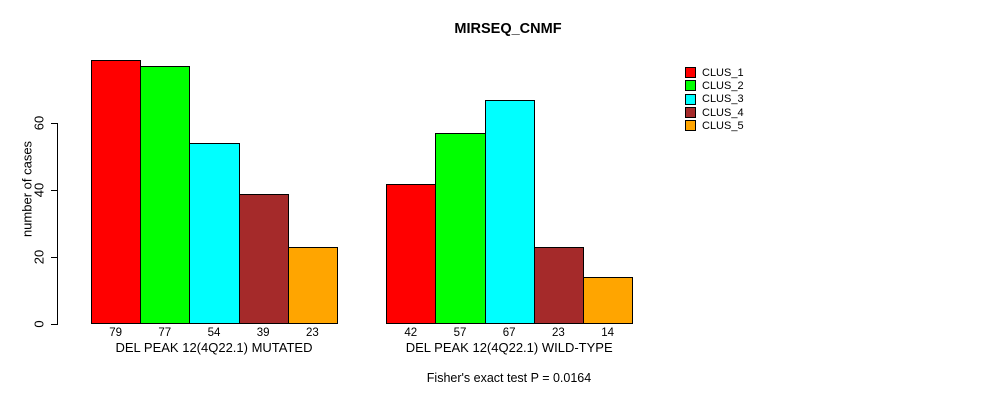  Describe the element at coordinates (263, 333) in the screenshot. I see `bar-value-label: 39` at that location.